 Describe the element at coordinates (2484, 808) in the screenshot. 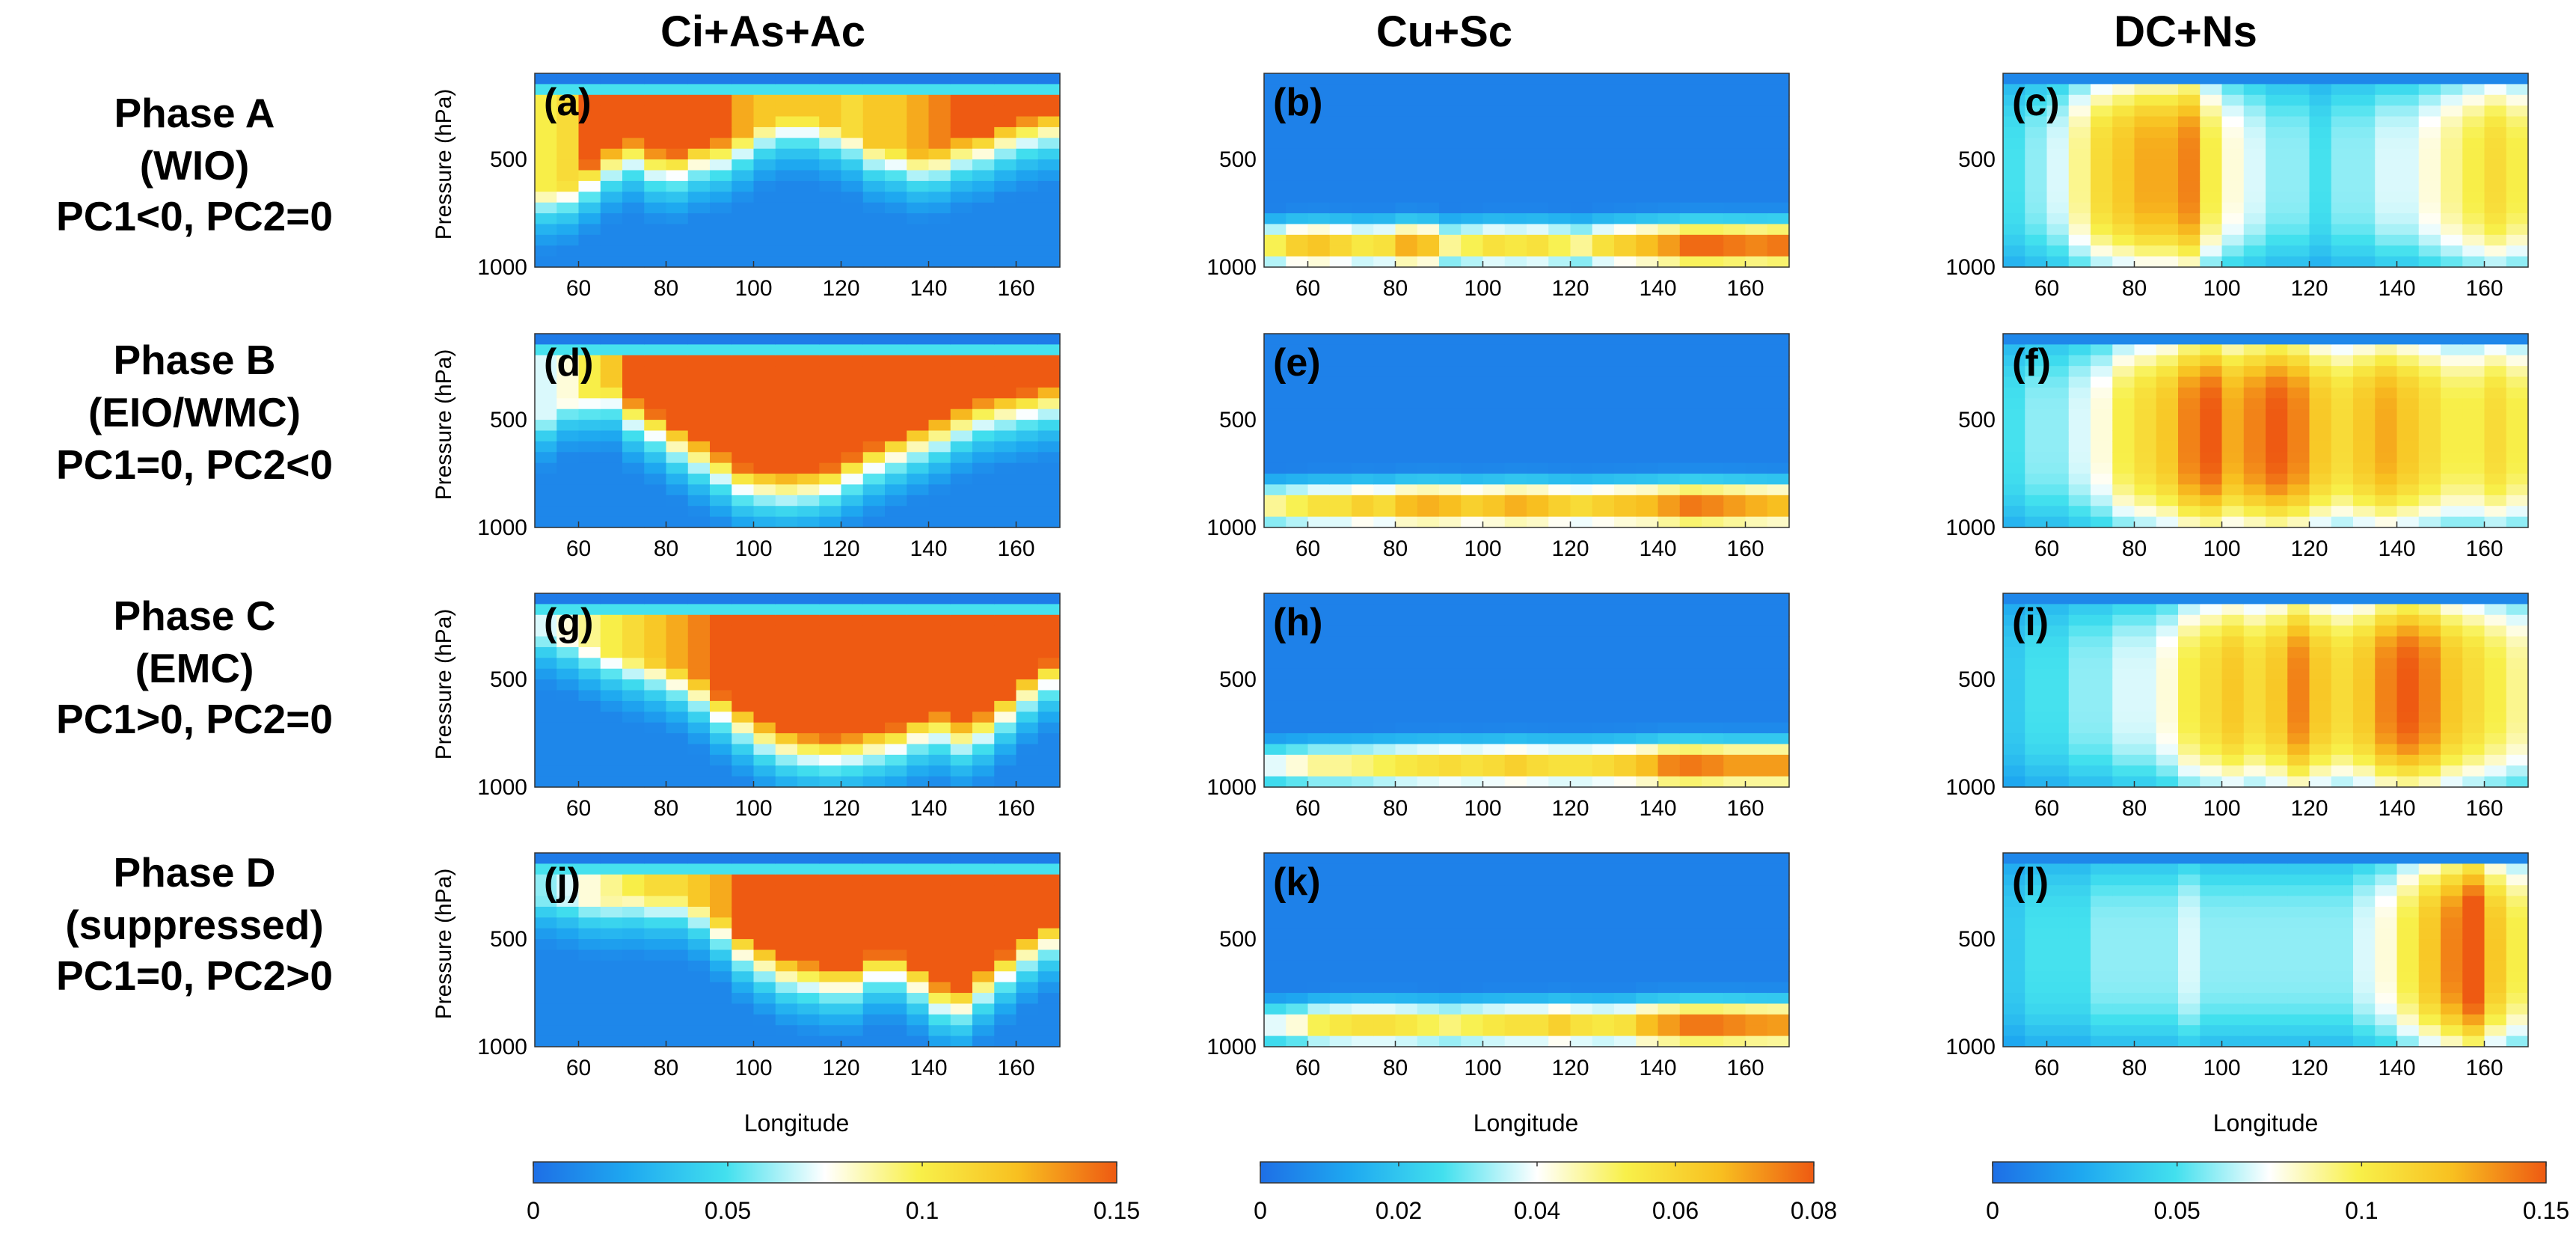

I see `x-tick-label: 160` at that location.